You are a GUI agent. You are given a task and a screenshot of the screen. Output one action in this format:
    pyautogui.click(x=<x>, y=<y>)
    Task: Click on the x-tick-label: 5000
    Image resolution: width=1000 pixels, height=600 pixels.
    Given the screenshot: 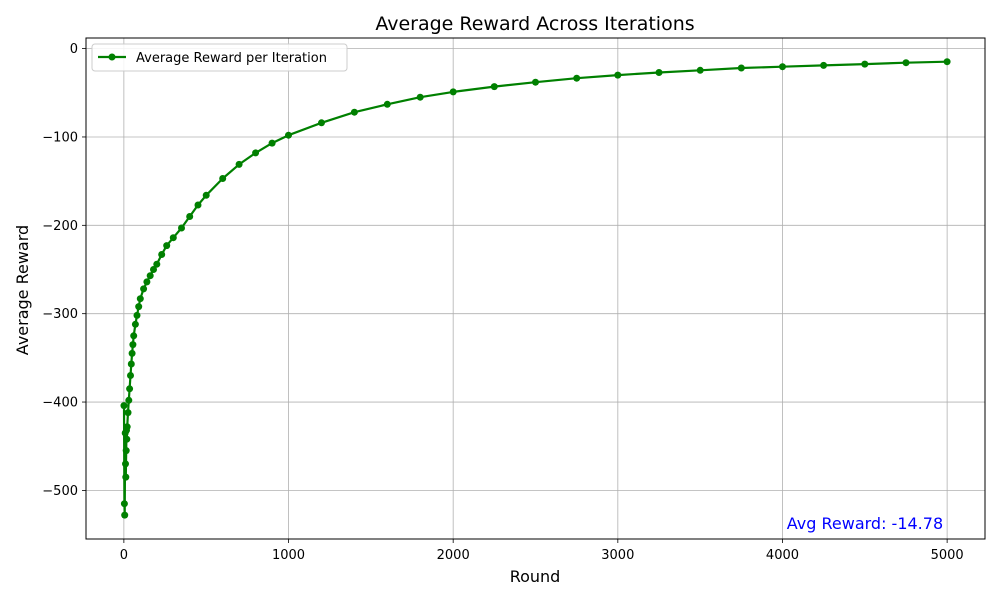 What is the action you would take?
    pyautogui.click(x=947, y=555)
    